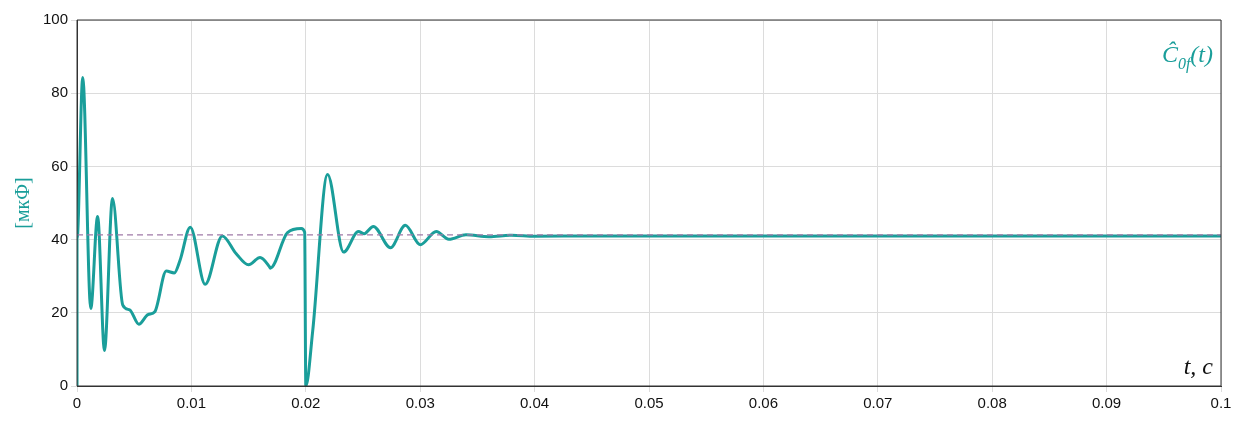  What do you see at coordinates (191, 403) in the screenshot?
I see `x-tick-label: 0.01` at bounding box center [191, 403].